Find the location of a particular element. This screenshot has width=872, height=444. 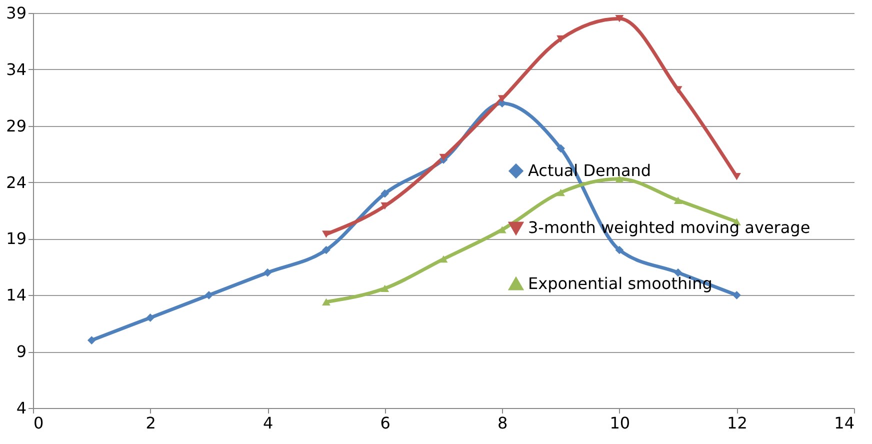

x-tick-label: 0 is located at coordinates (39, 423).